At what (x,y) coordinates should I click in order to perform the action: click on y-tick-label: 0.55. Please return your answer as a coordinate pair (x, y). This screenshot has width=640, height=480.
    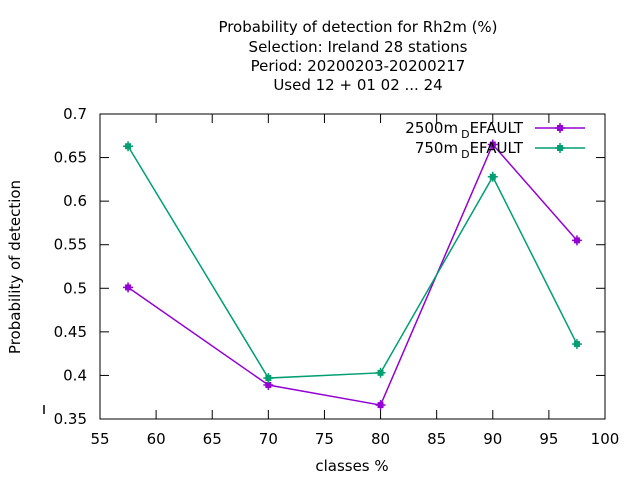
    Looking at the image, I should click on (70, 245).